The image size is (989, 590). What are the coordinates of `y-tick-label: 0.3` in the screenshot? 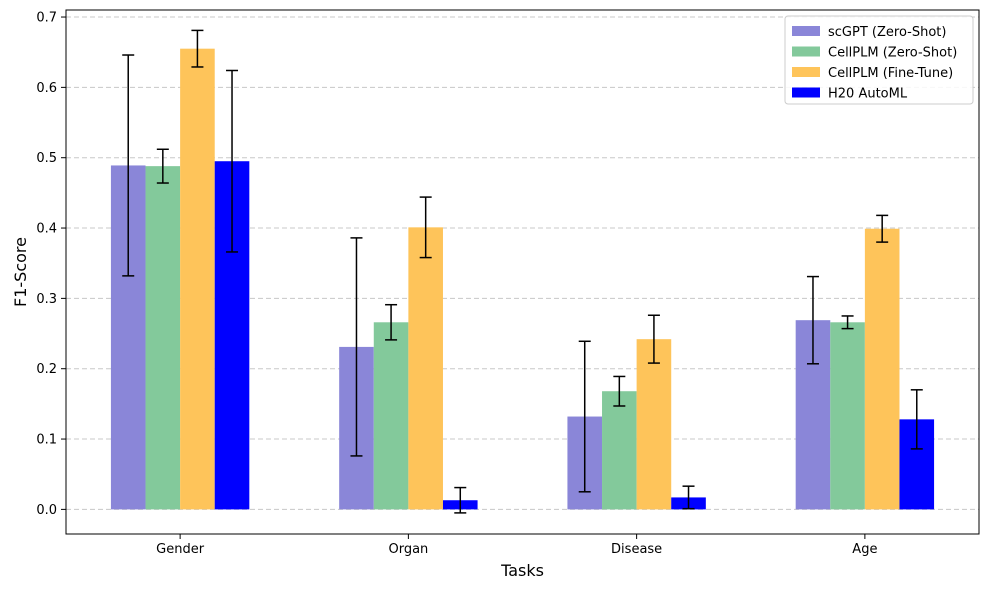 It's located at (46, 299).